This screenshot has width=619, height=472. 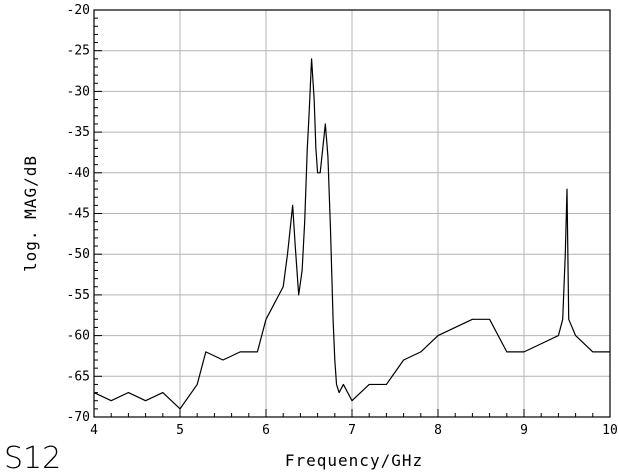 What do you see at coordinates (78, 376) in the screenshot?
I see `y-tick-label: -65` at bounding box center [78, 376].